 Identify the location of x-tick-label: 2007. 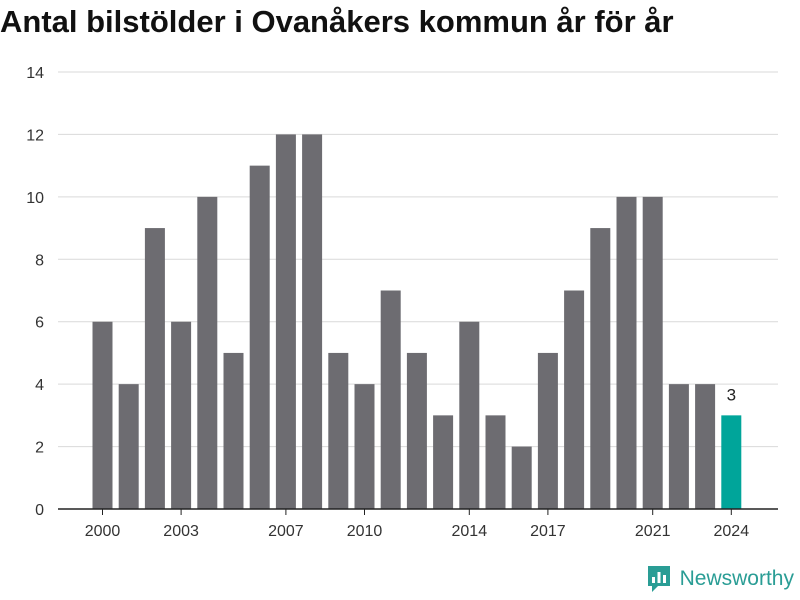
(286, 531).